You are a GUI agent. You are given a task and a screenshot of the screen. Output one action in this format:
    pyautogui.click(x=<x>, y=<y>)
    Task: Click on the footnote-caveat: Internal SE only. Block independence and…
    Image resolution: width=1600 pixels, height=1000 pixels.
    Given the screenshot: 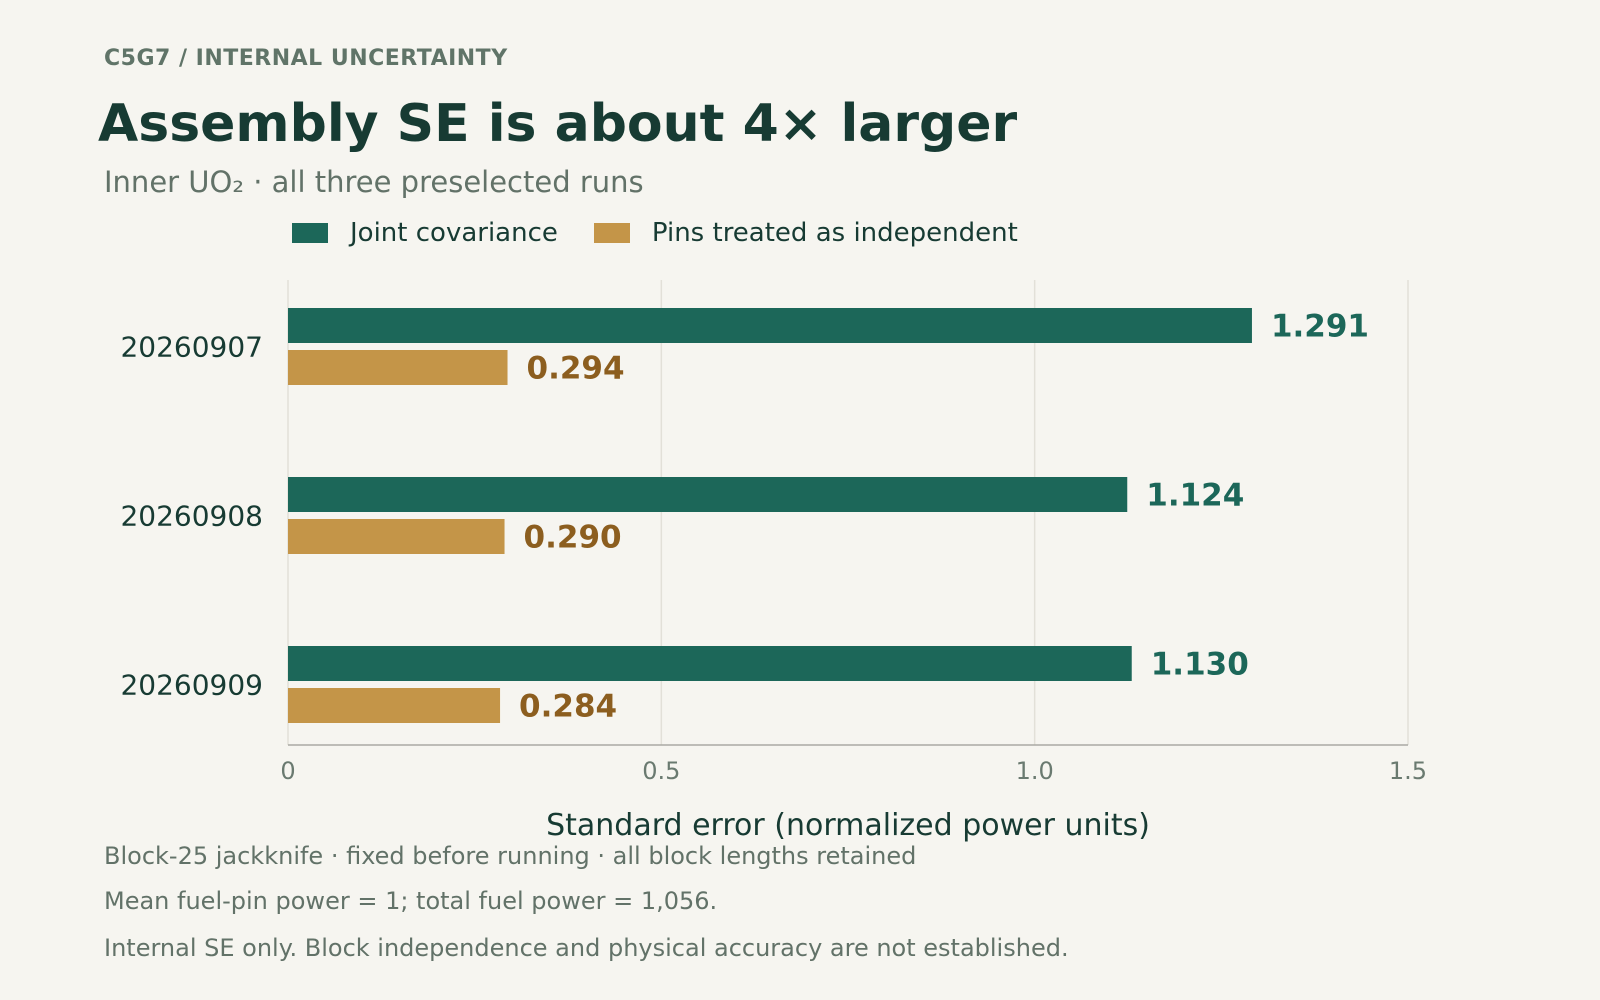 What is the action you would take?
    pyautogui.click(x=586, y=948)
    